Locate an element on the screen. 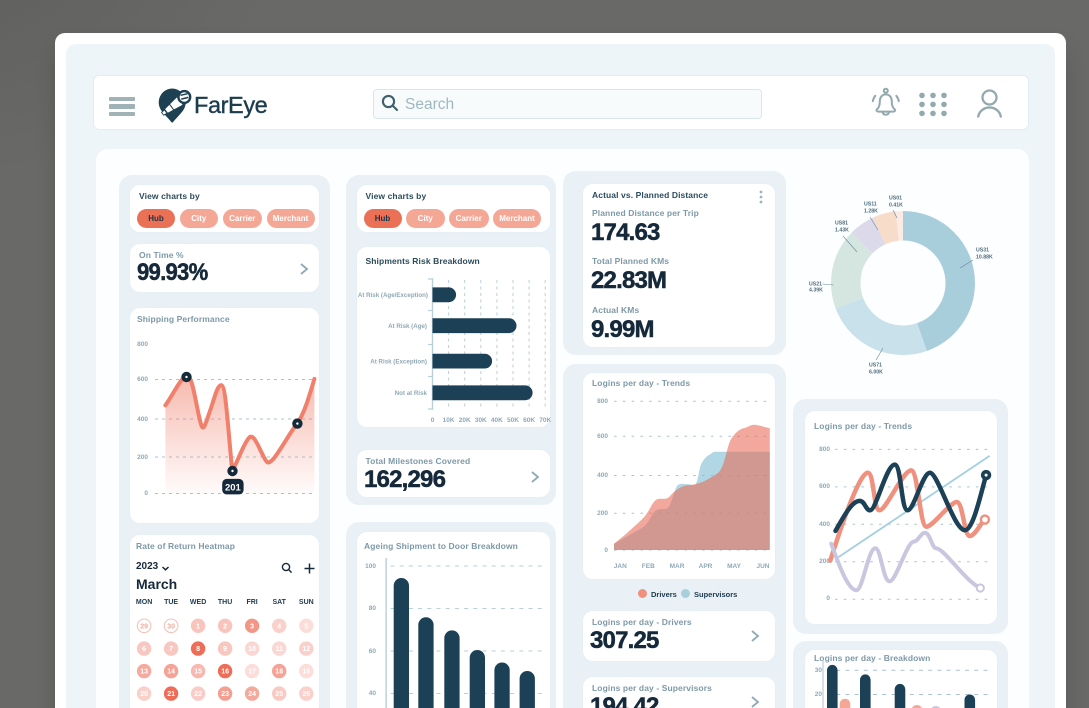 This screenshot has width=1089, height=708. svg-text: 16 is located at coordinates (225, 672).